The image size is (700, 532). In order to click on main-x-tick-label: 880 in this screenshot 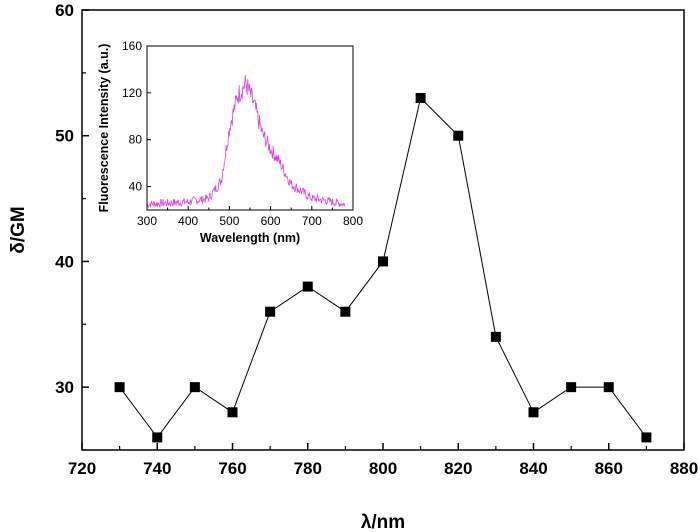, I will do `click(684, 468)`.